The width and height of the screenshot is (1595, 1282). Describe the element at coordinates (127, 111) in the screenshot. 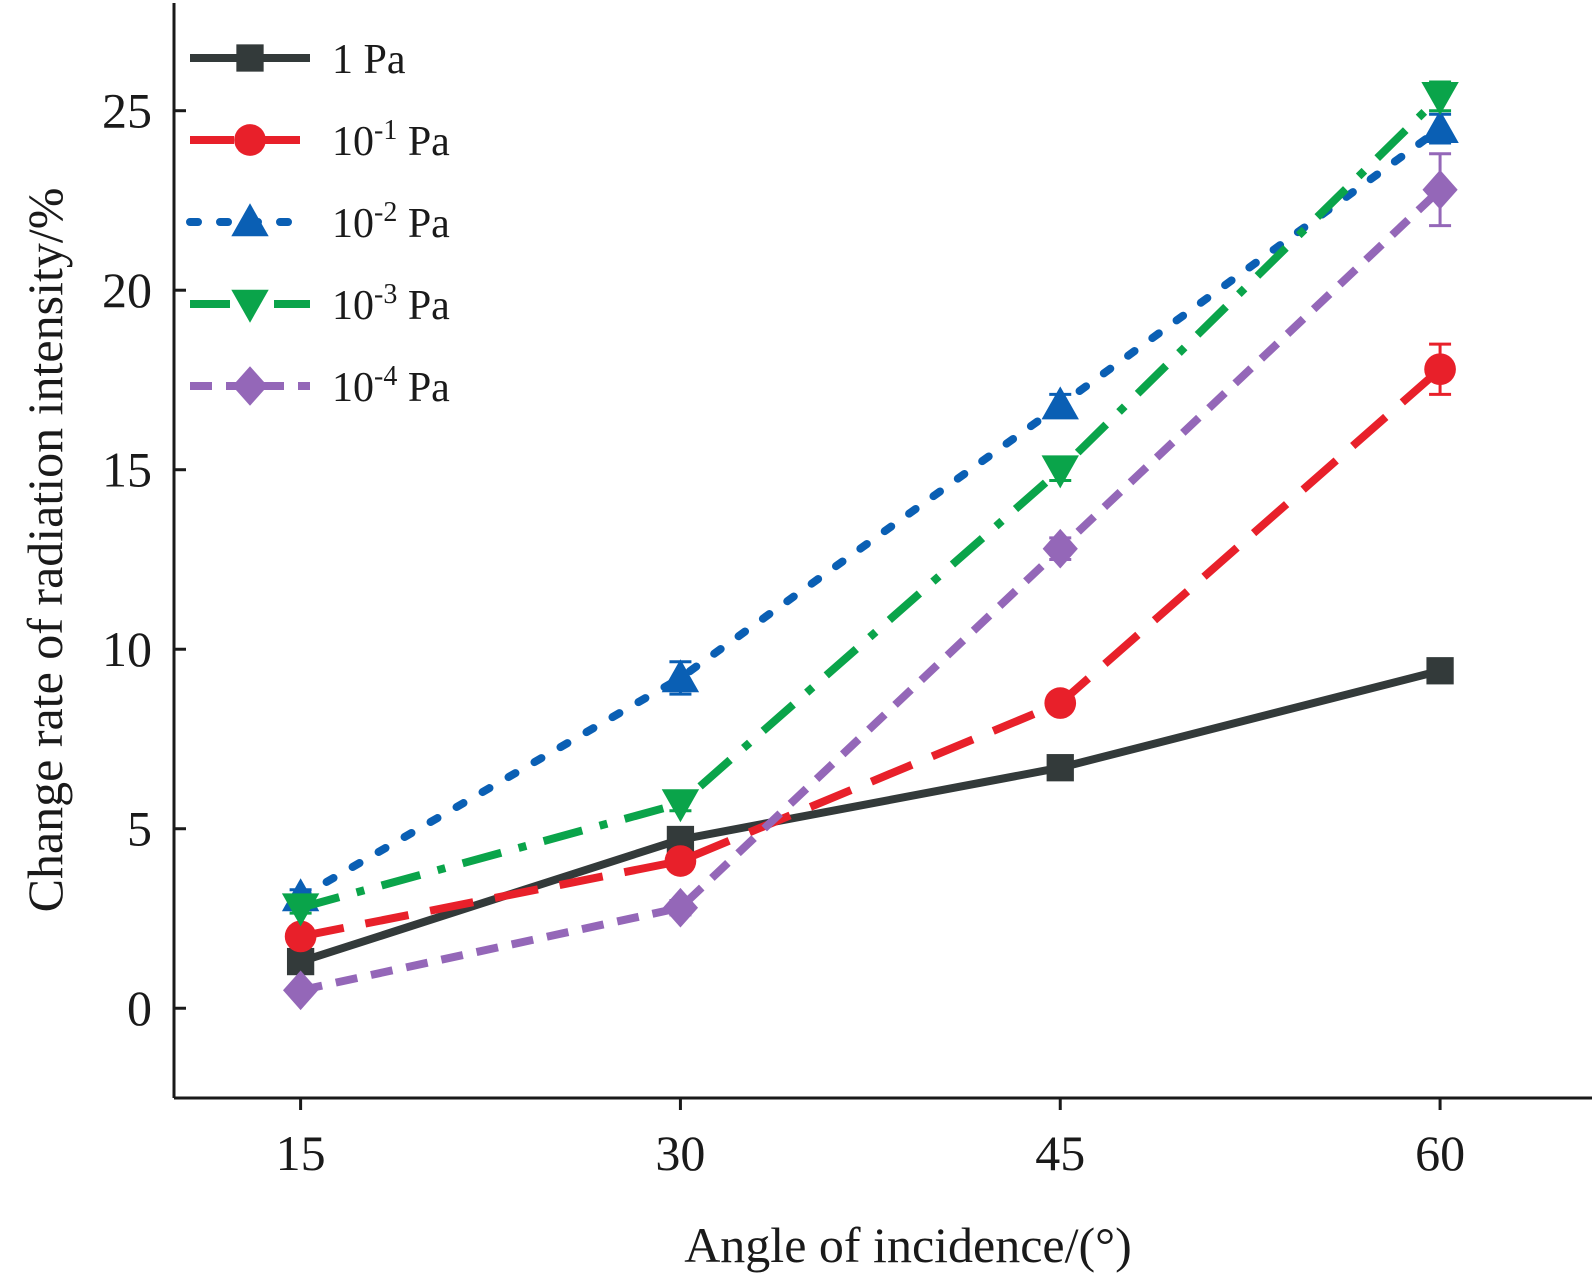

I see `y-tick-label: 25` at that location.